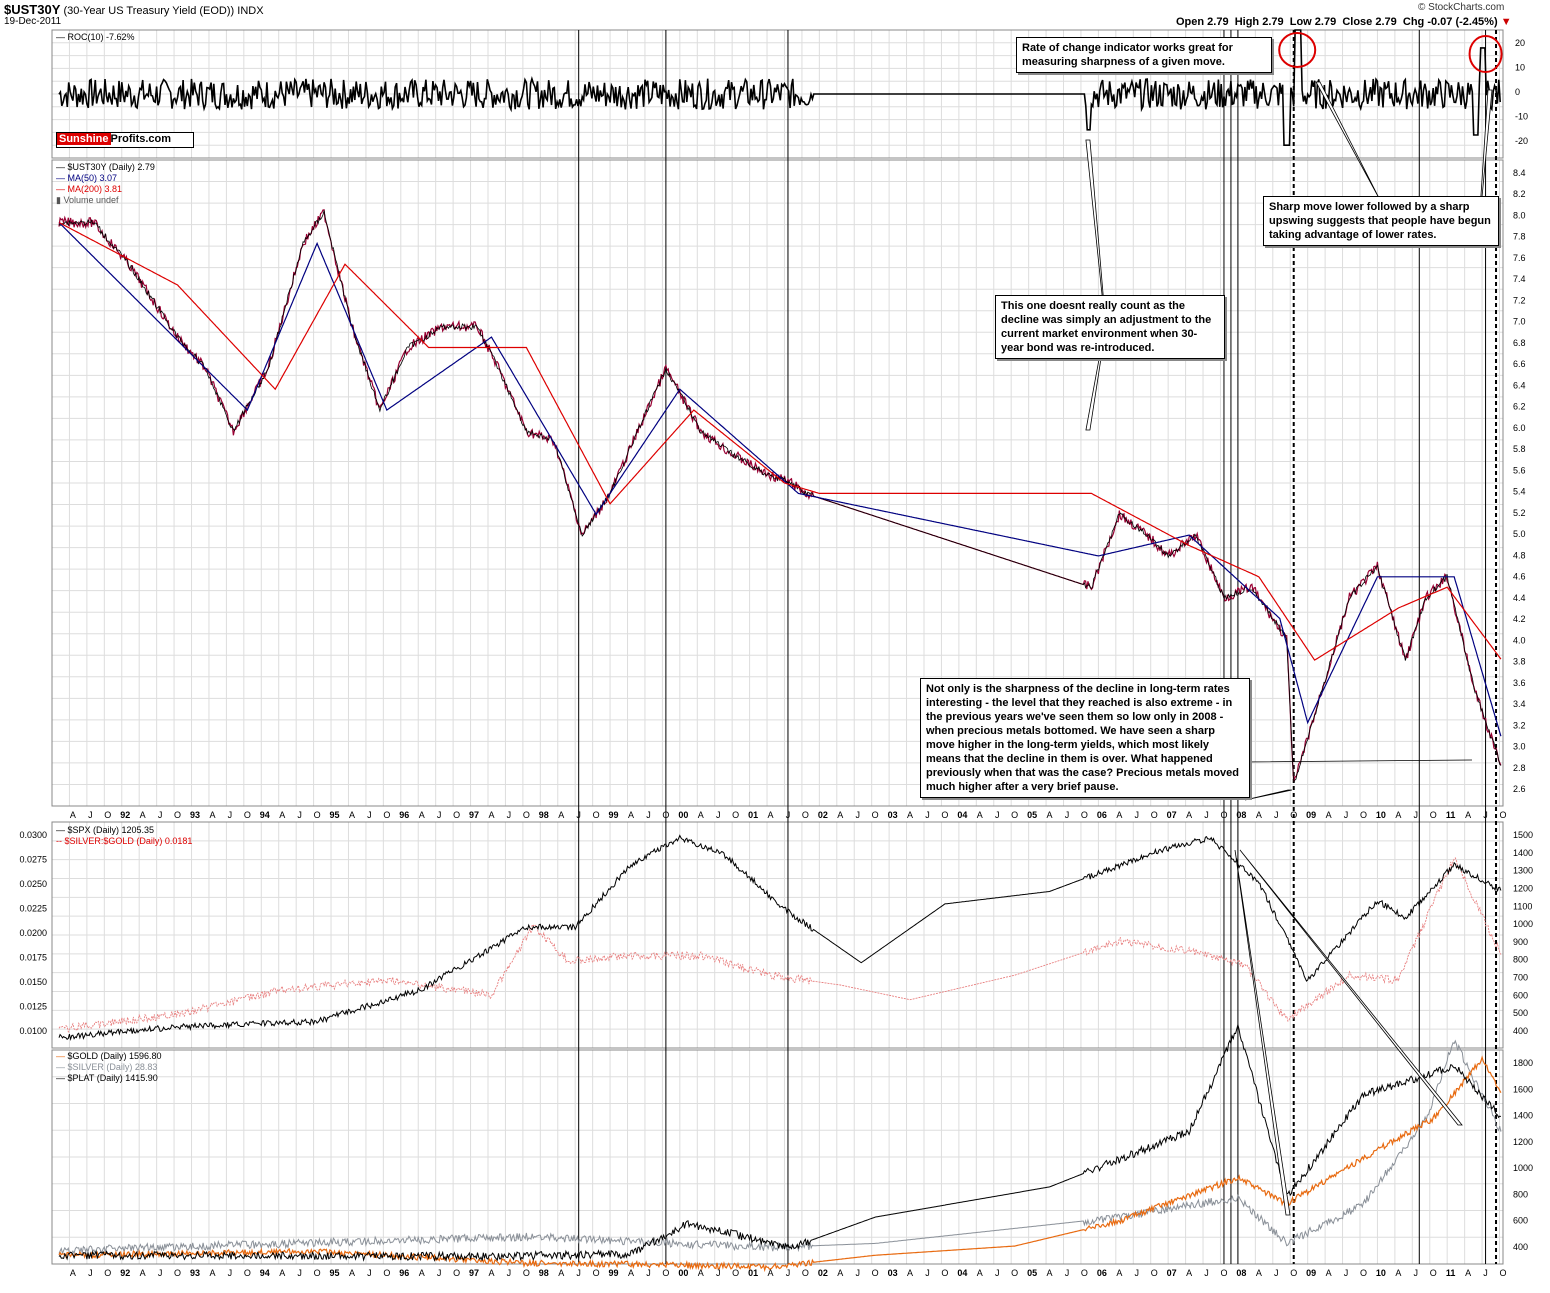  Describe the element at coordinates (1097, 246) in the screenshot. I see `pointer-adjust` at that location.